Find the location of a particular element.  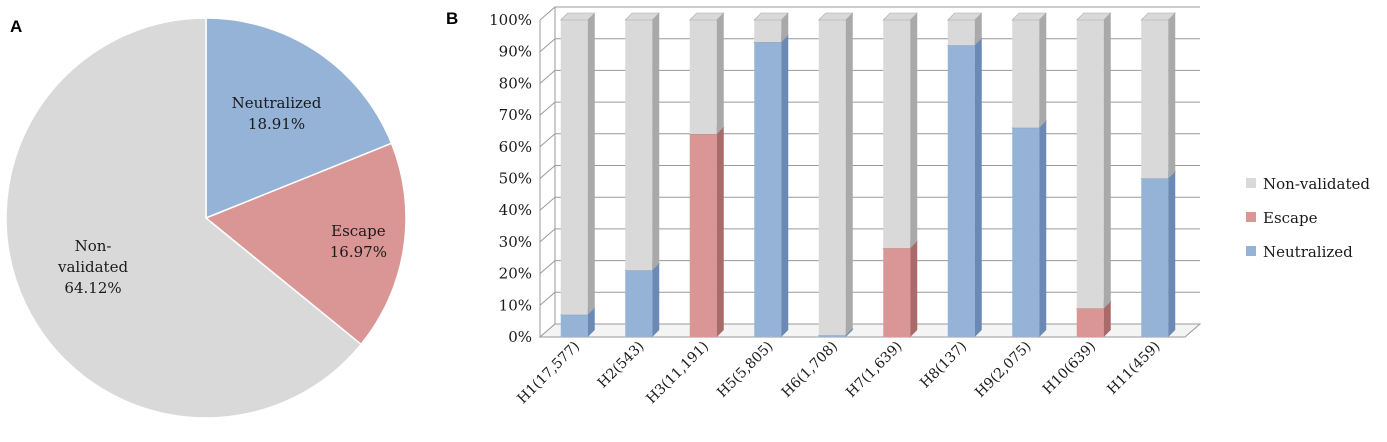

legend-label-escape: Escape is located at coordinates (1290, 218).